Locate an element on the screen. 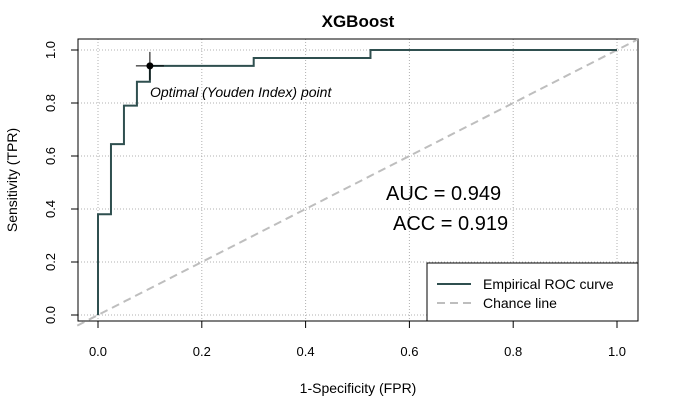 The image size is (678, 419). legend-roc-label: Empirical ROC curve is located at coordinates (548, 284).